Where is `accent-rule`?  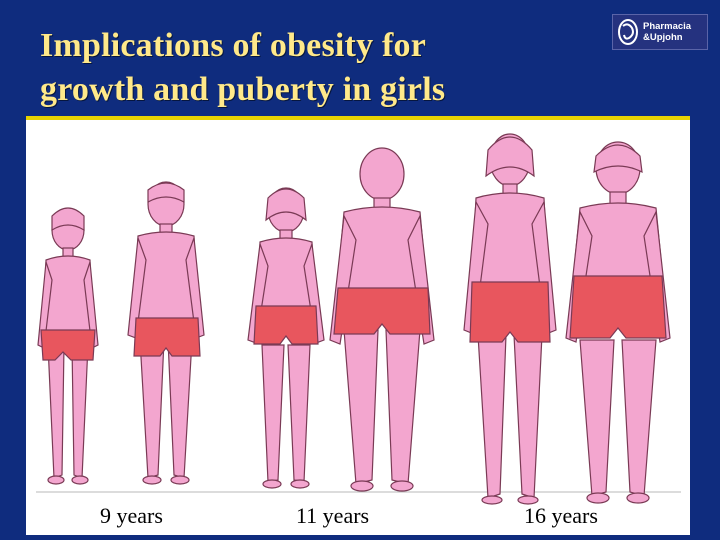 accent-rule is located at coordinates (345, 118).